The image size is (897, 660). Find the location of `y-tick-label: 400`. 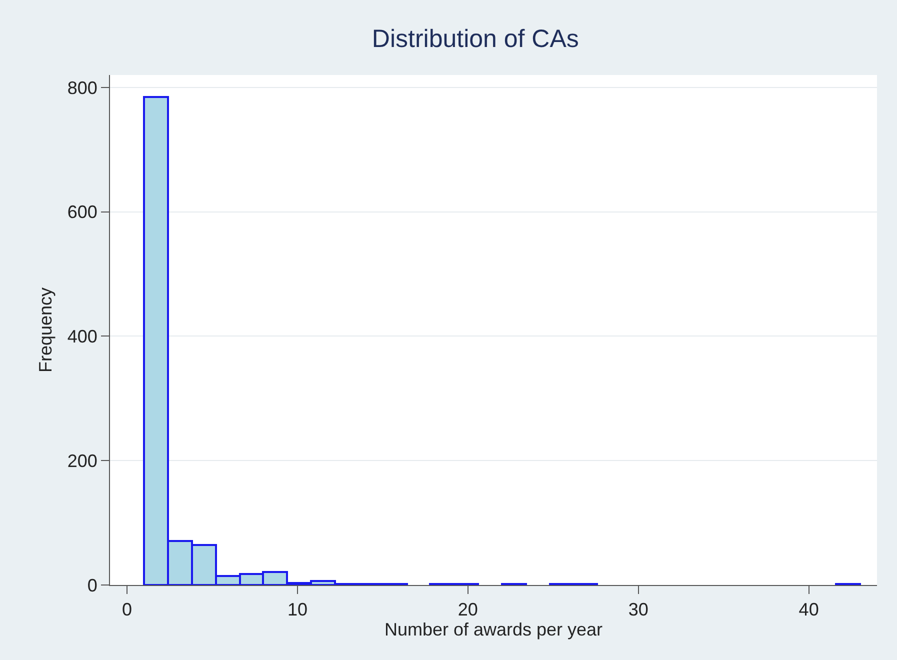

y-tick-label: 400 is located at coordinates (82, 336).